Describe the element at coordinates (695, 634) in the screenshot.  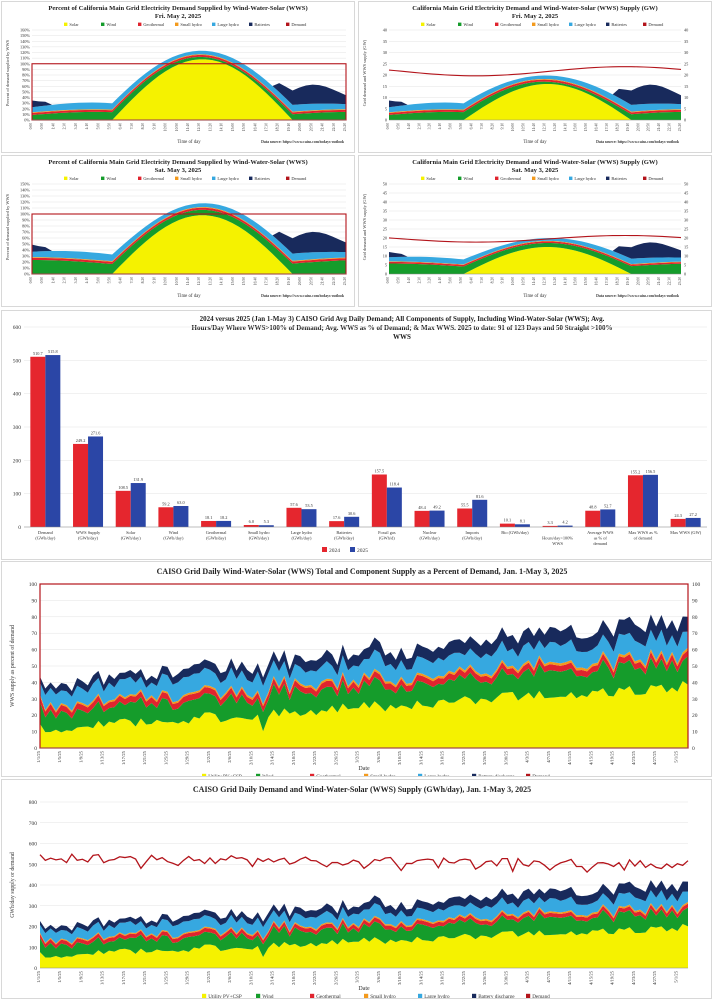
I see `y2-tick-label: 70` at that location.